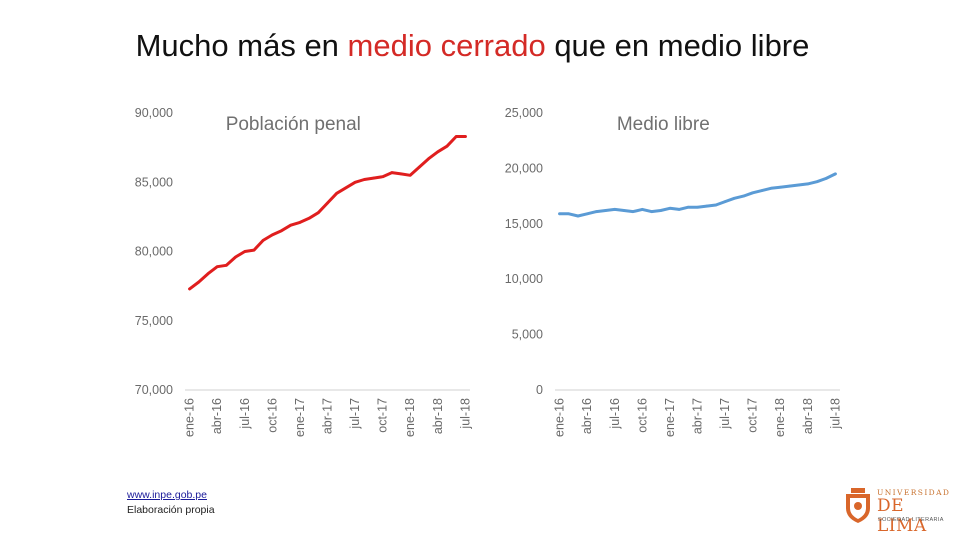 Image resolution: width=960 pixels, height=540 pixels. Describe the element at coordinates (154, 321) in the screenshot. I see `y-tick-label: 75,000` at that location.